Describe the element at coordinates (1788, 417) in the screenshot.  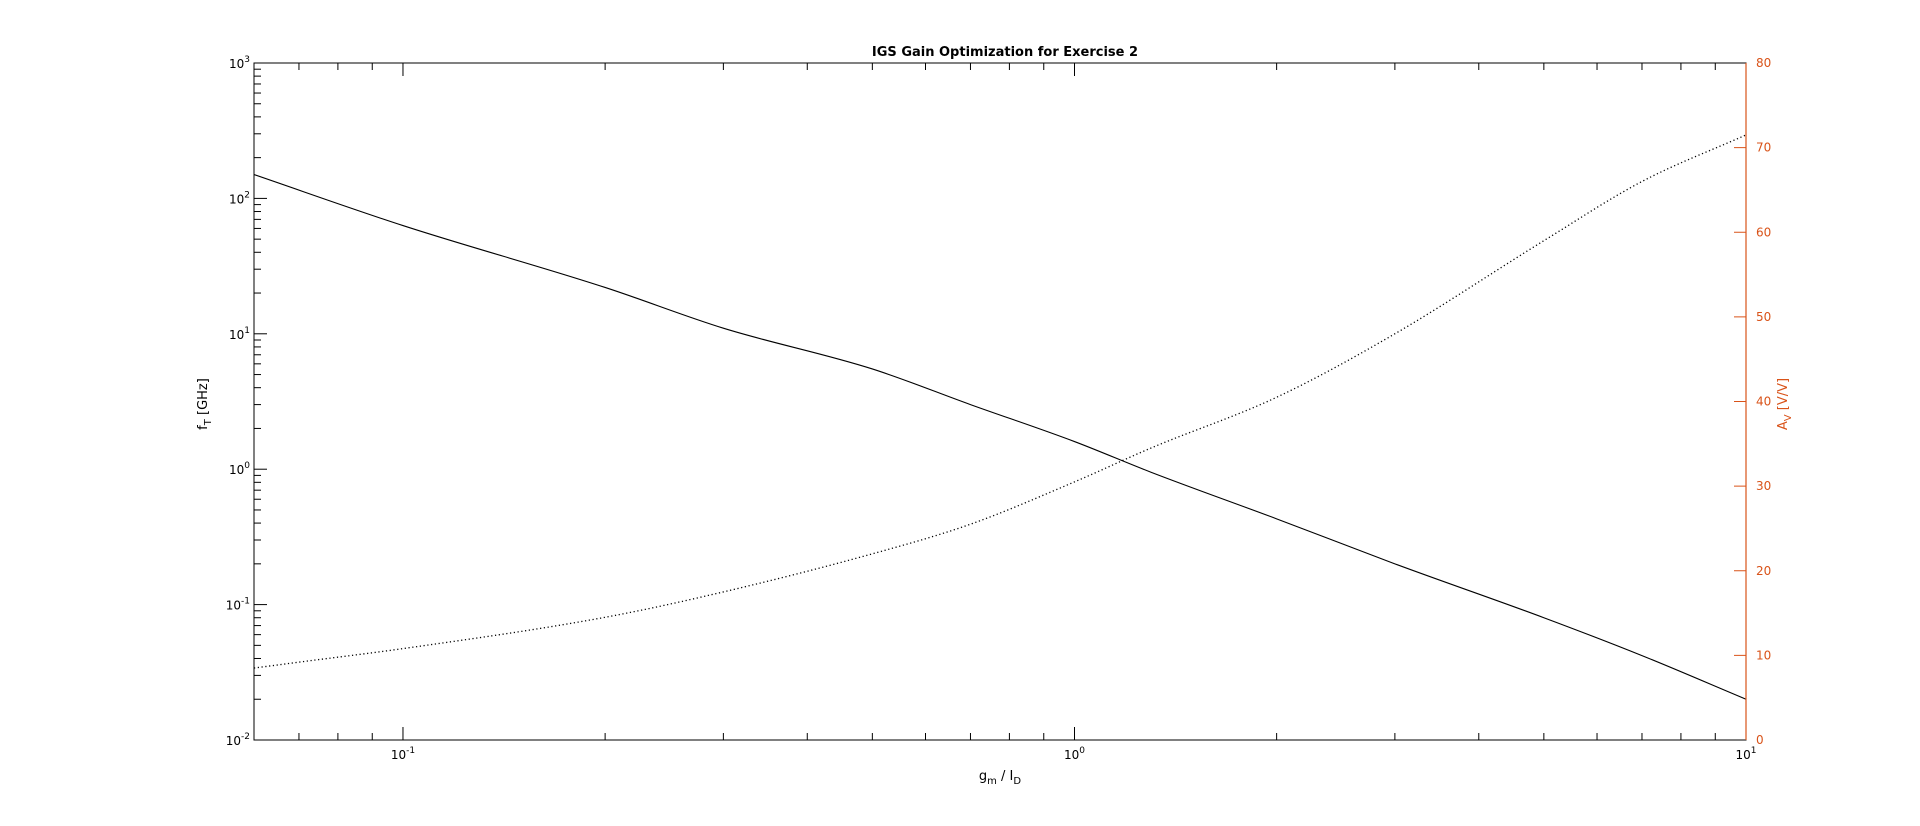
I see `y-right-axis-label-sub: V` at that location.